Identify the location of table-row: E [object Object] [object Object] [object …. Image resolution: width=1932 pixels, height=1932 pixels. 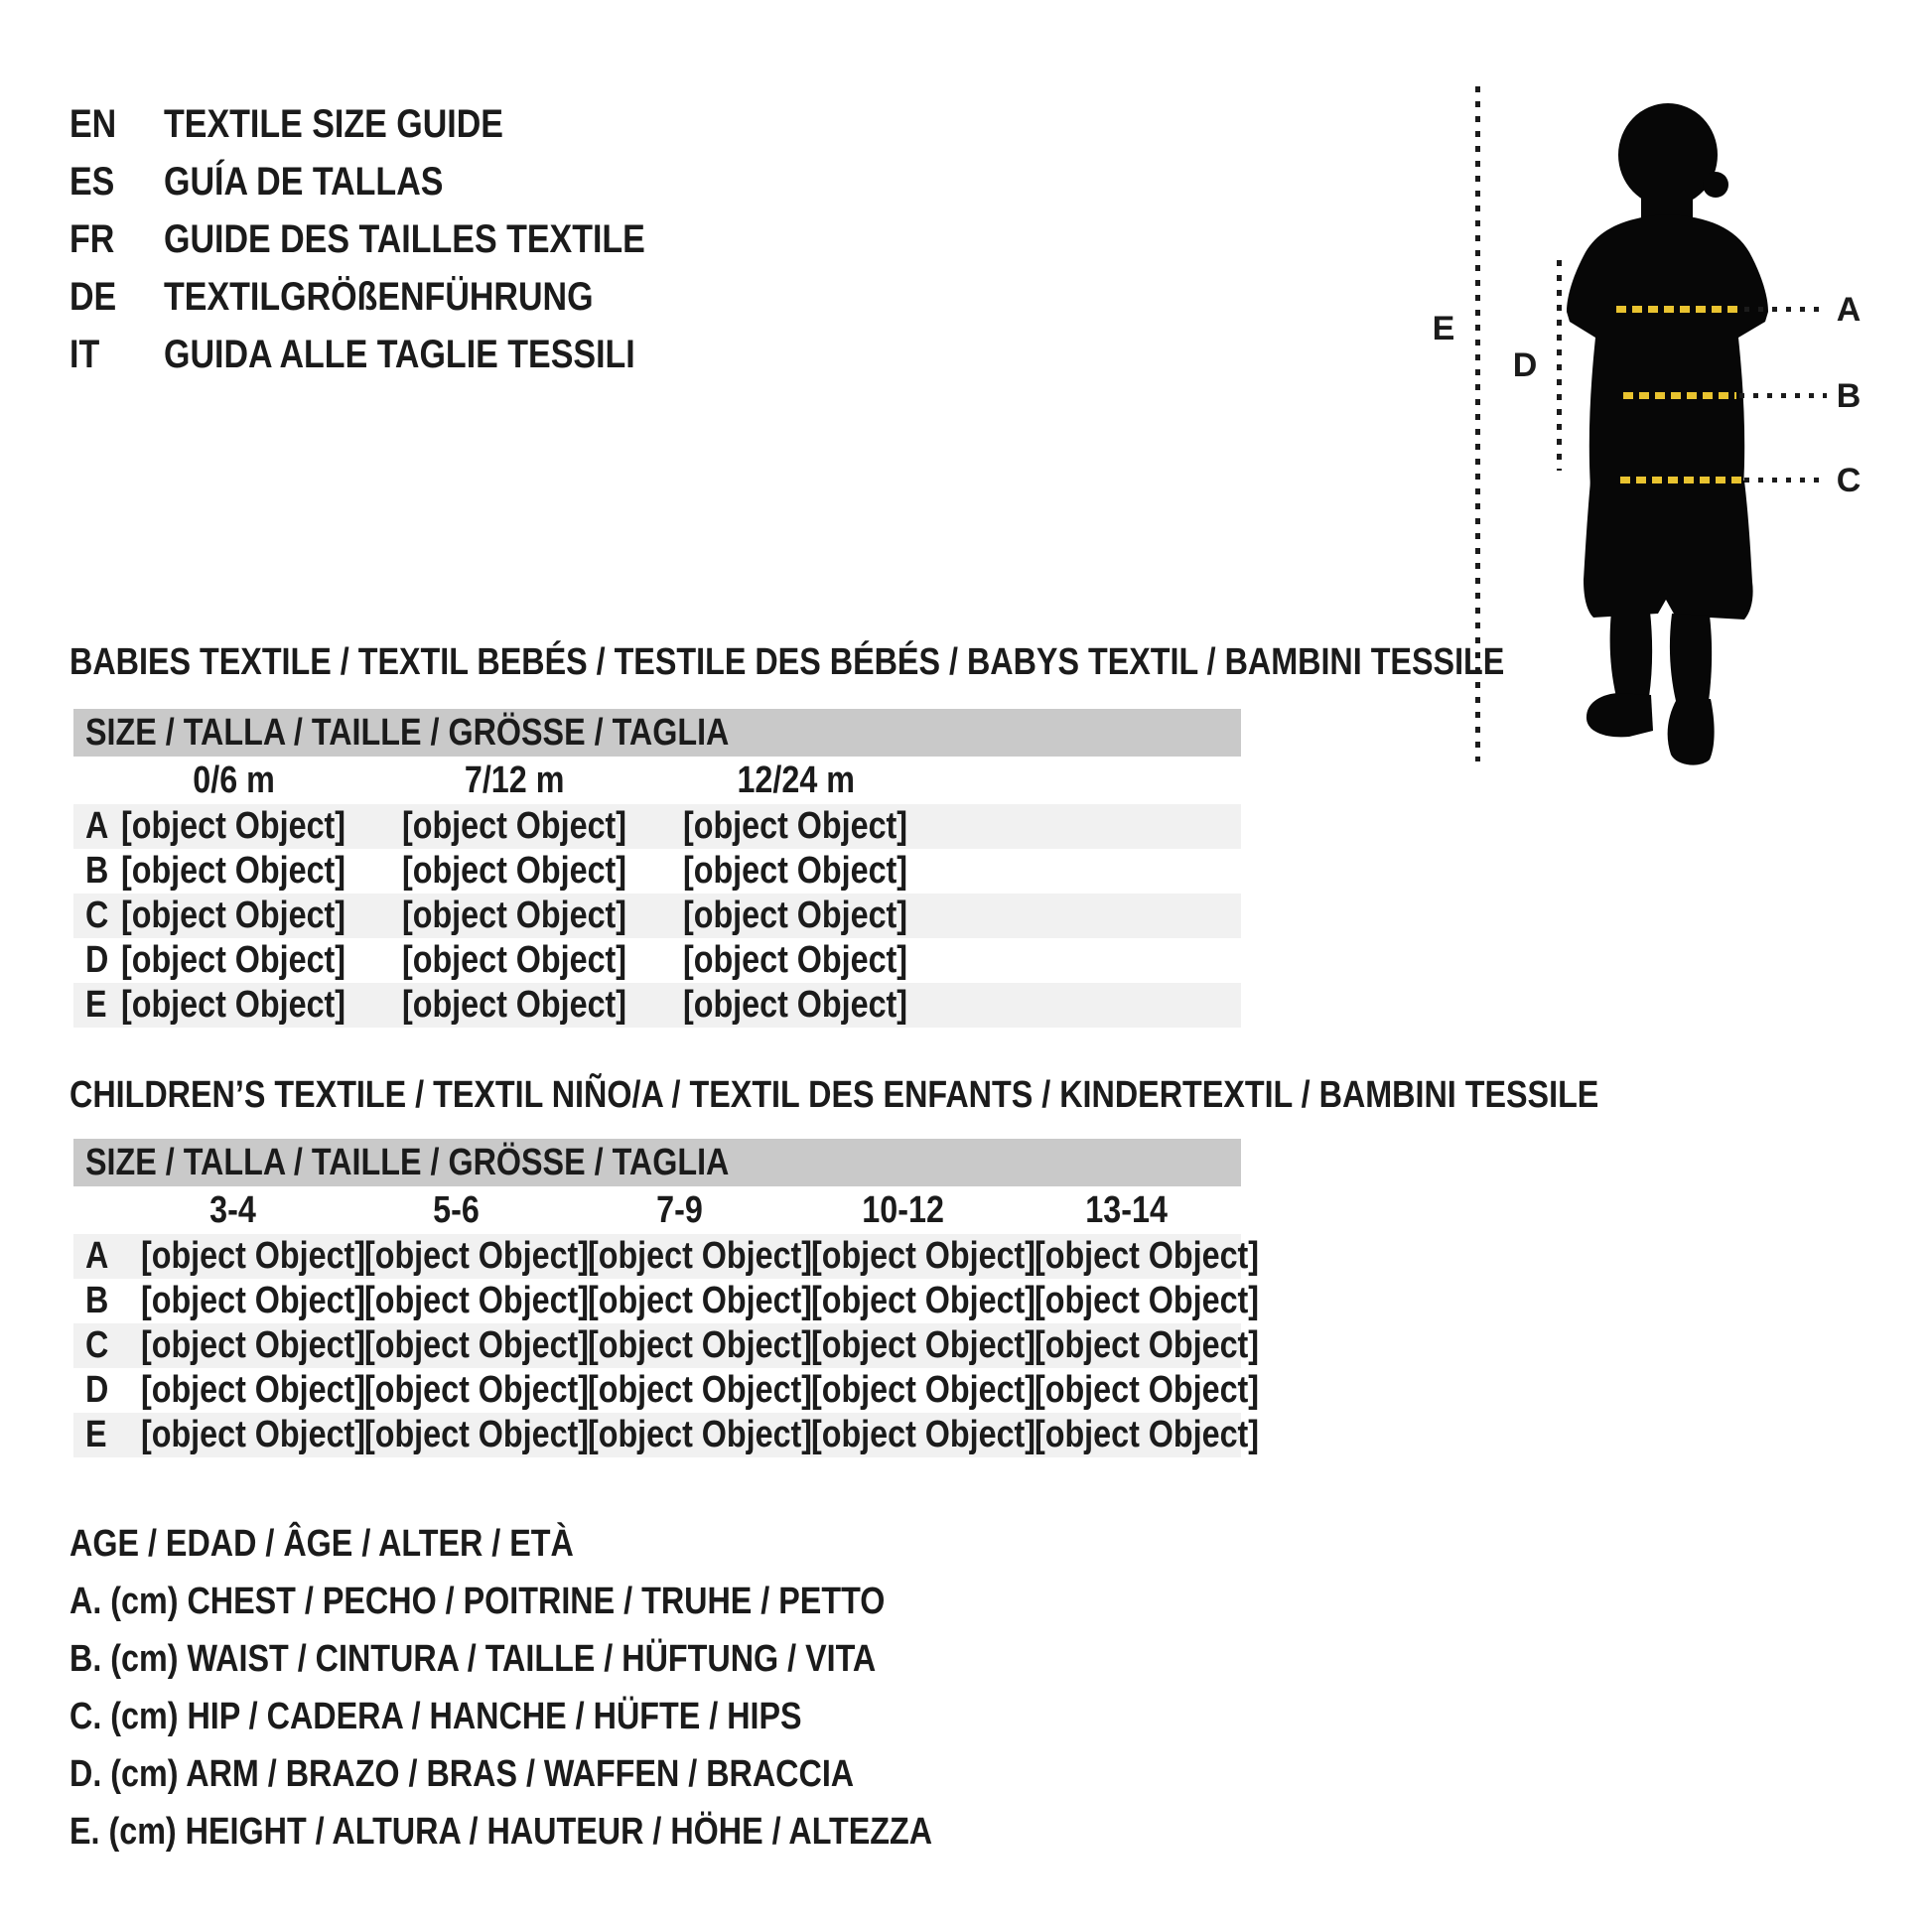
(657, 1006).